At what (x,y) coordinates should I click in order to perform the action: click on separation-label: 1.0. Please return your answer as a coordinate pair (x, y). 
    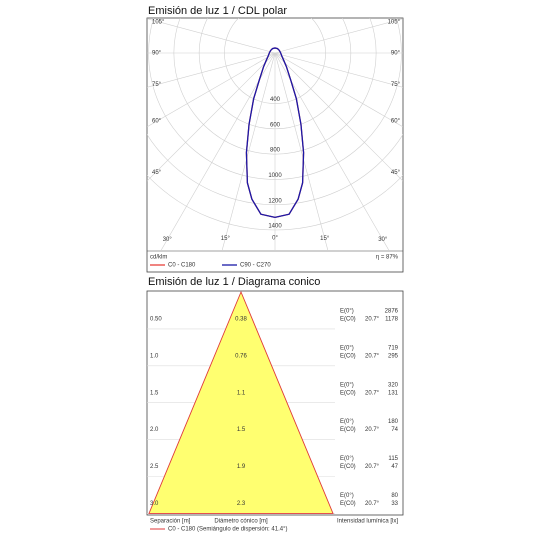
    Looking at the image, I should click on (154, 356).